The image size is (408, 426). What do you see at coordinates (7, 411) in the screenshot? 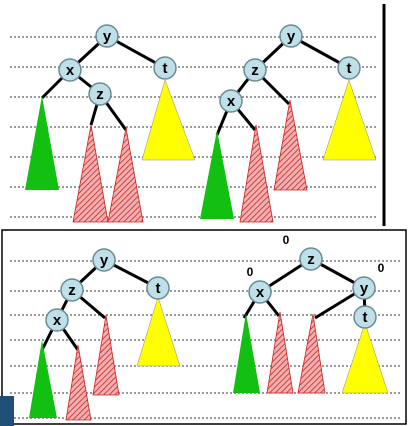
I see `corner-decoration` at bounding box center [7, 411].